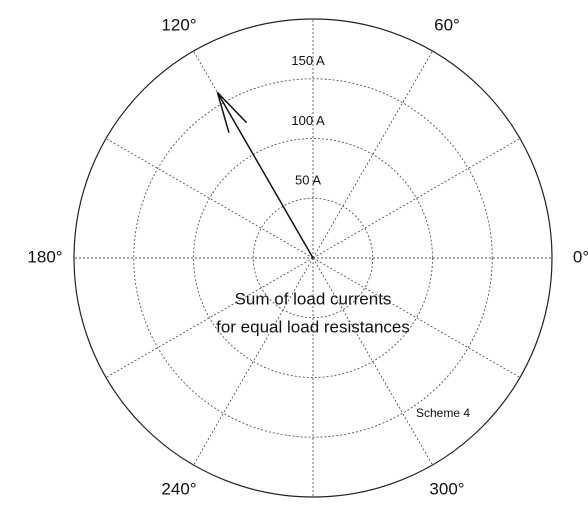 The width and height of the screenshot is (588, 507). What do you see at coordinates (447, 24) in the screenshot?
I see `theta-tick-label: 60°` at bounding box center [447, 24].